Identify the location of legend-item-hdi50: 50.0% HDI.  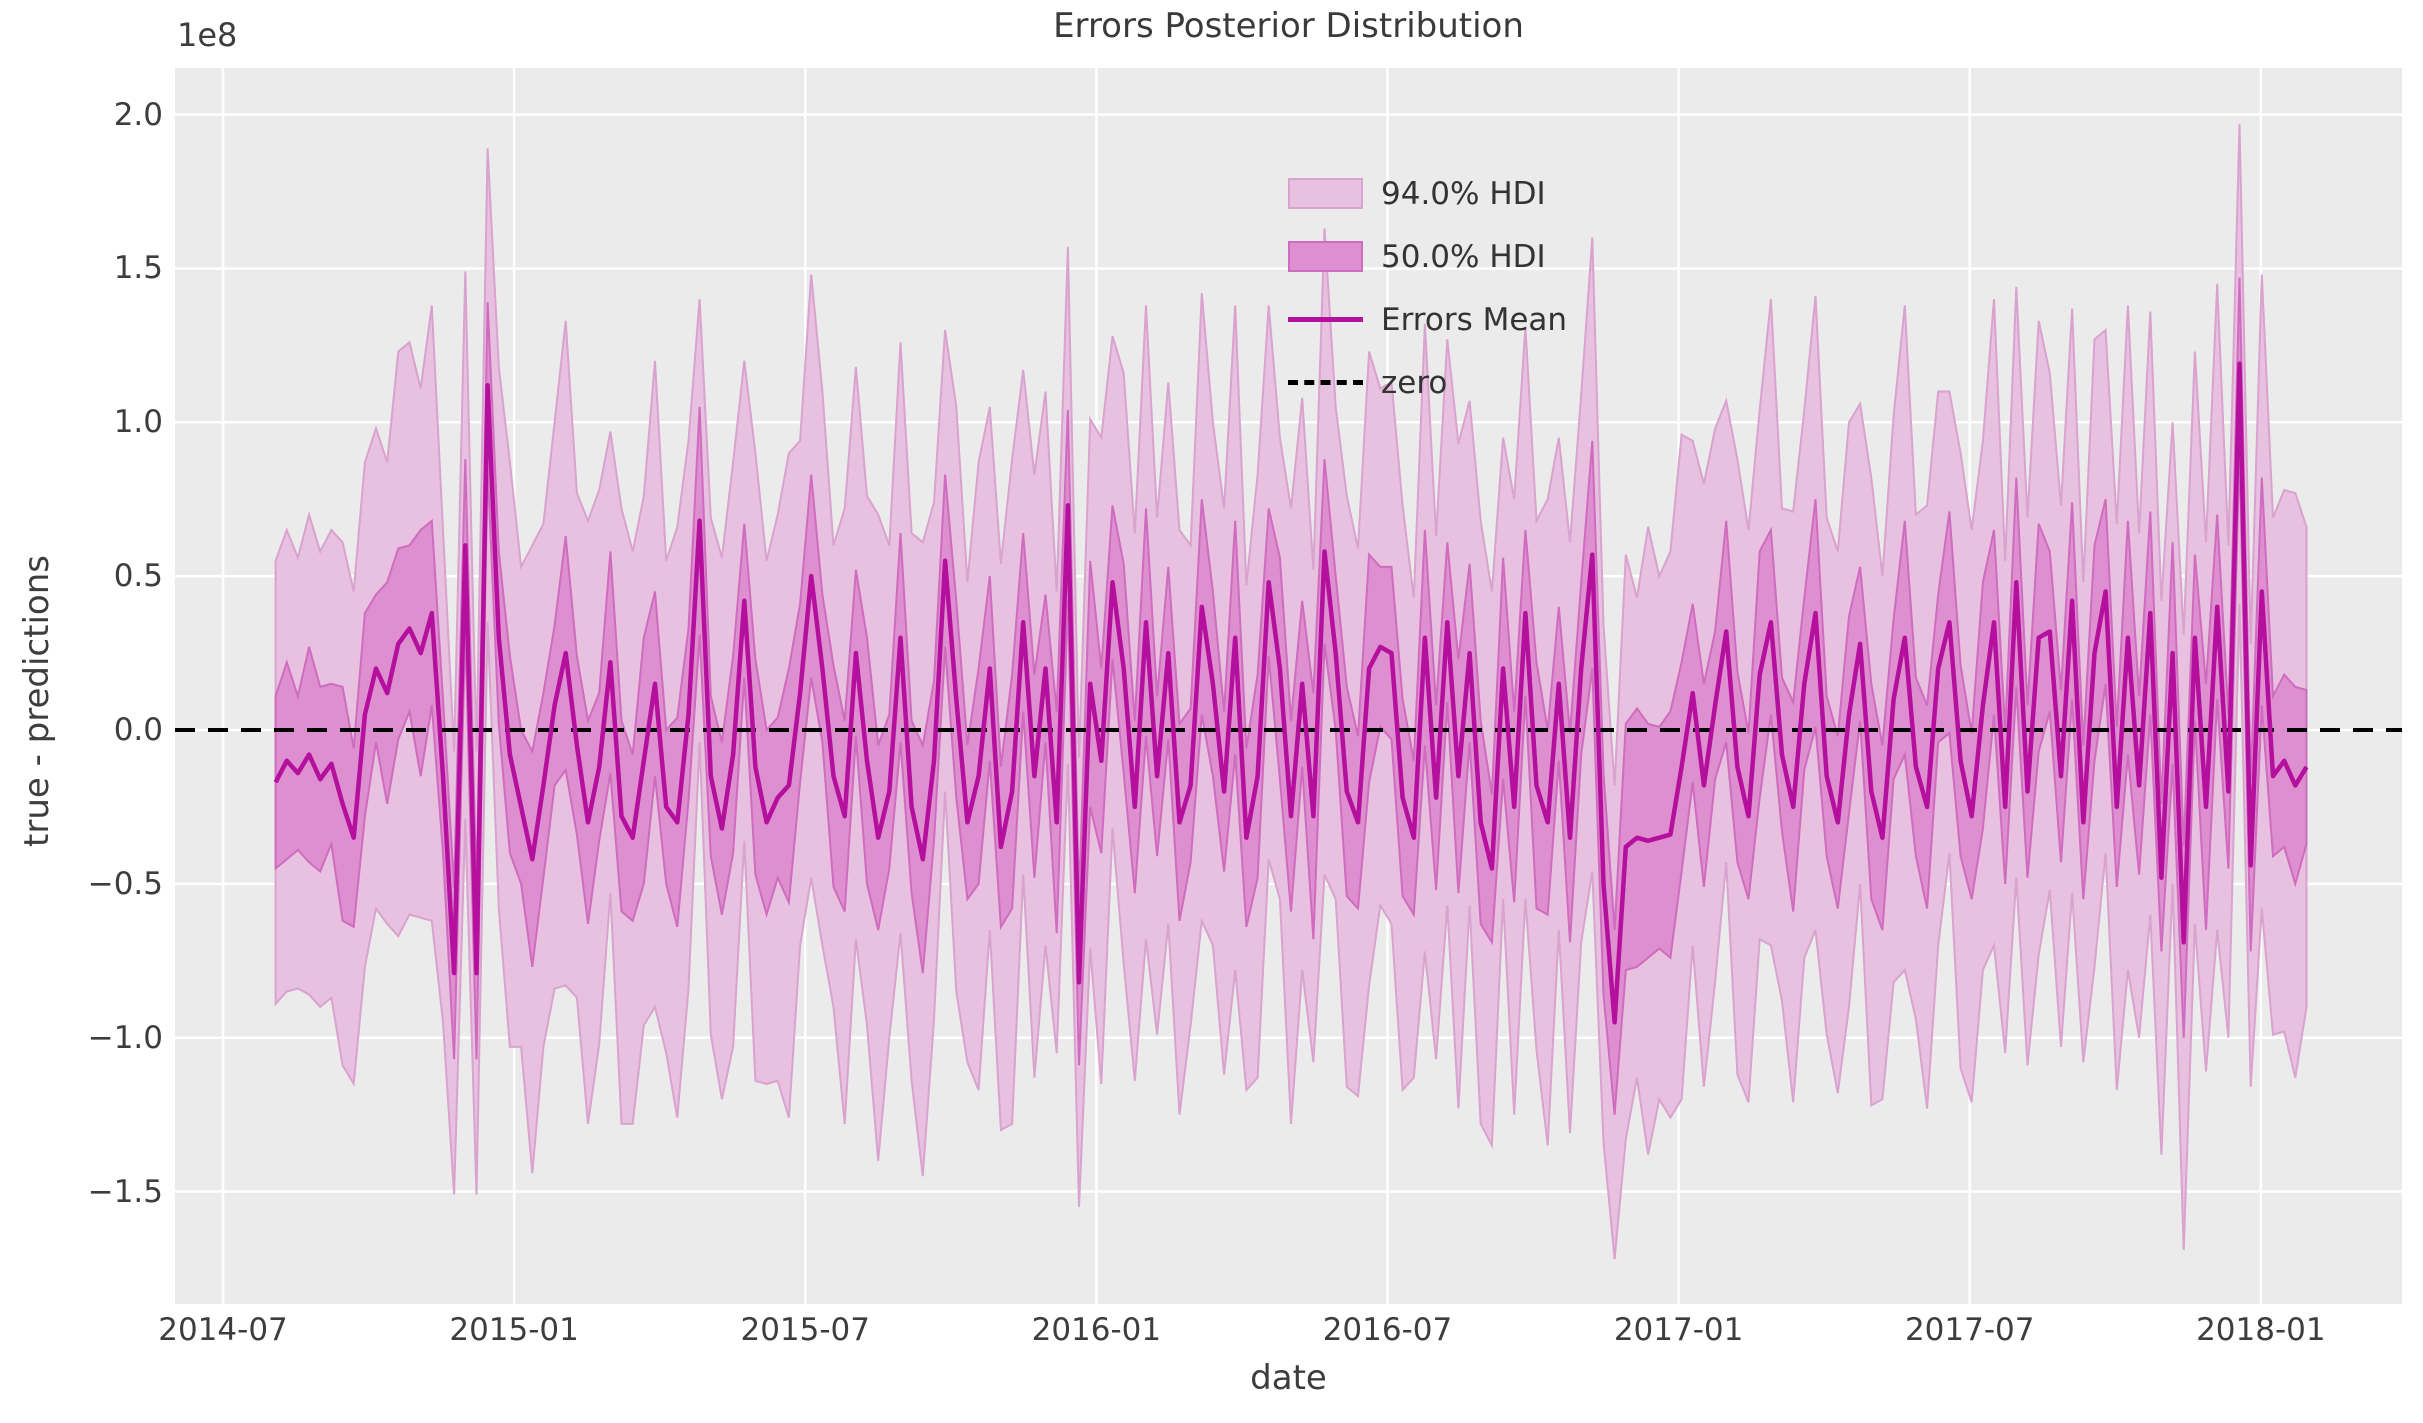
(1427, 256).